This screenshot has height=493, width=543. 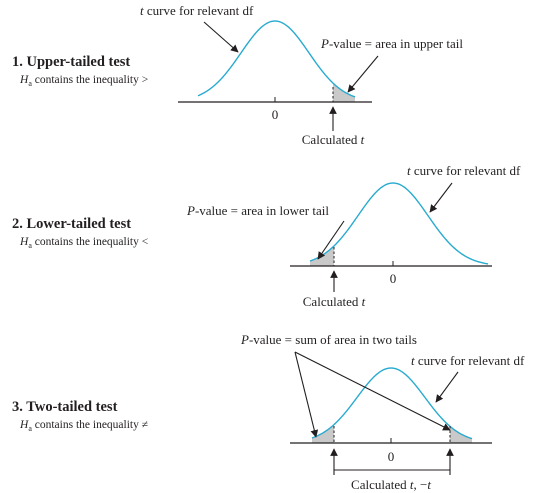 What do you see at coordinates (328, 339) in the screenshot?
I see `pvalue-label: P-value = sum of area in two tails` at bounding box center [328, 339].